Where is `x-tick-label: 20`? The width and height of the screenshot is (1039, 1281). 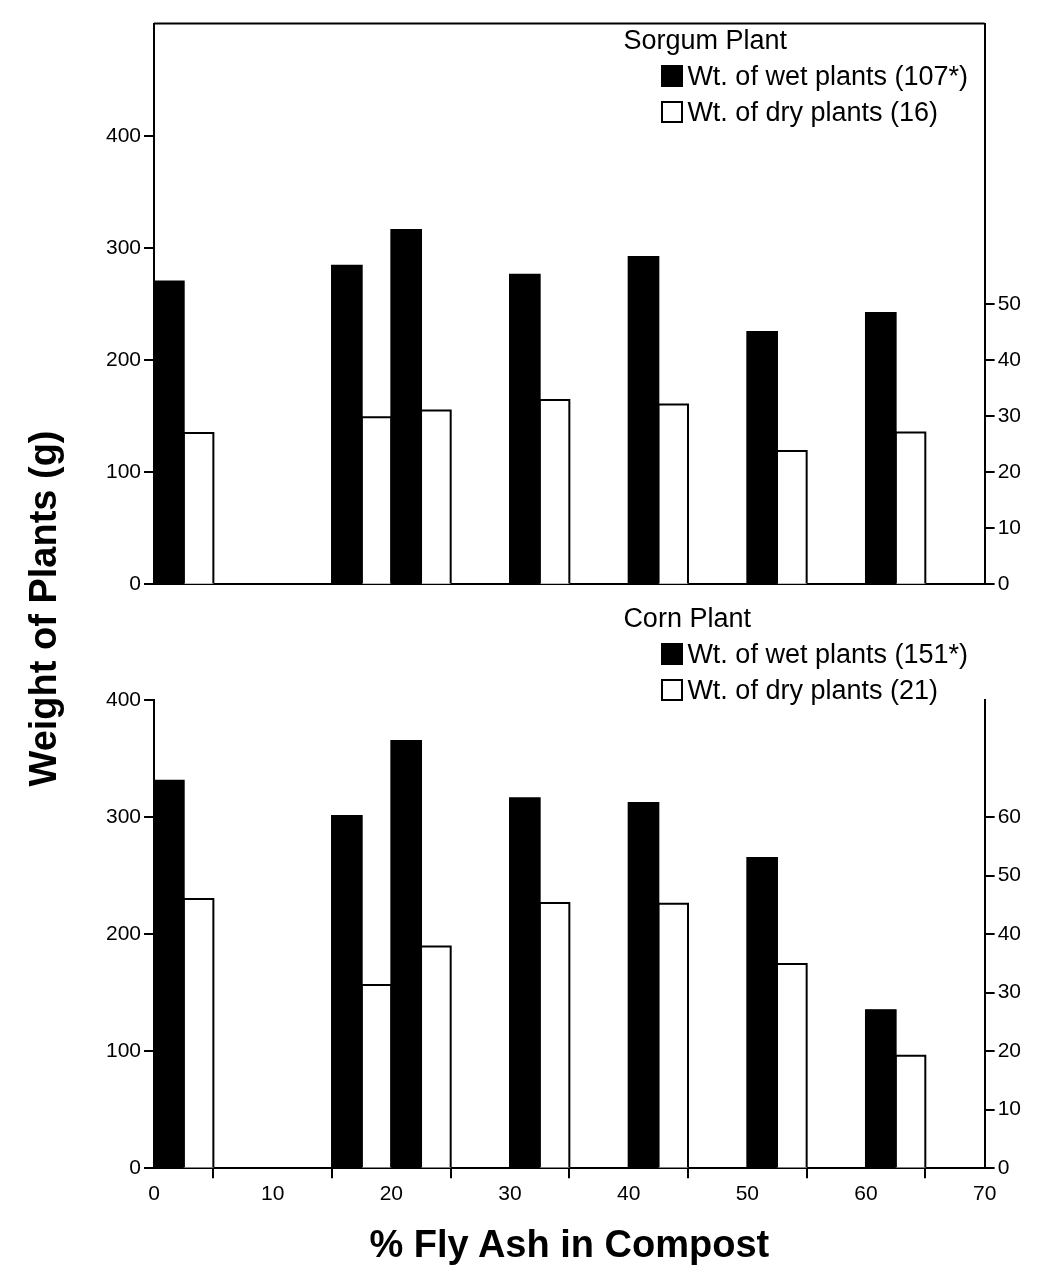 x-tick-label: 20 is located at coordinates (391, 1192).